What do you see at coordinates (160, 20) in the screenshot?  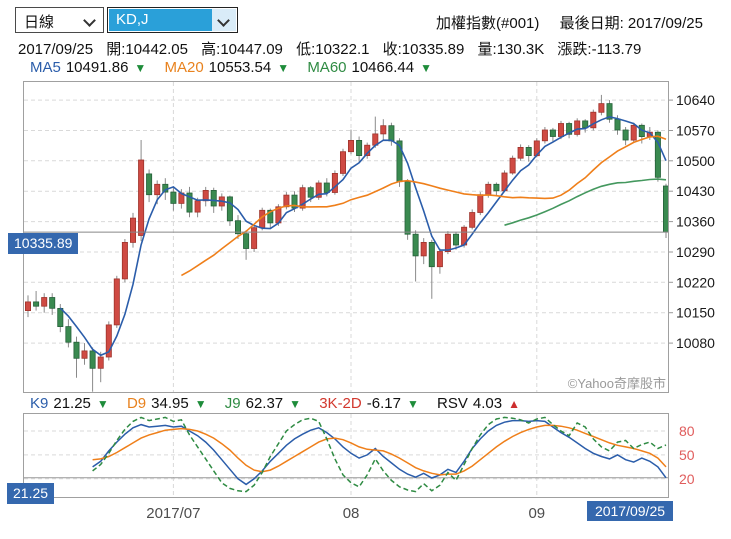 I see `indicator-select-highlight` at bounding box center [160, 20].